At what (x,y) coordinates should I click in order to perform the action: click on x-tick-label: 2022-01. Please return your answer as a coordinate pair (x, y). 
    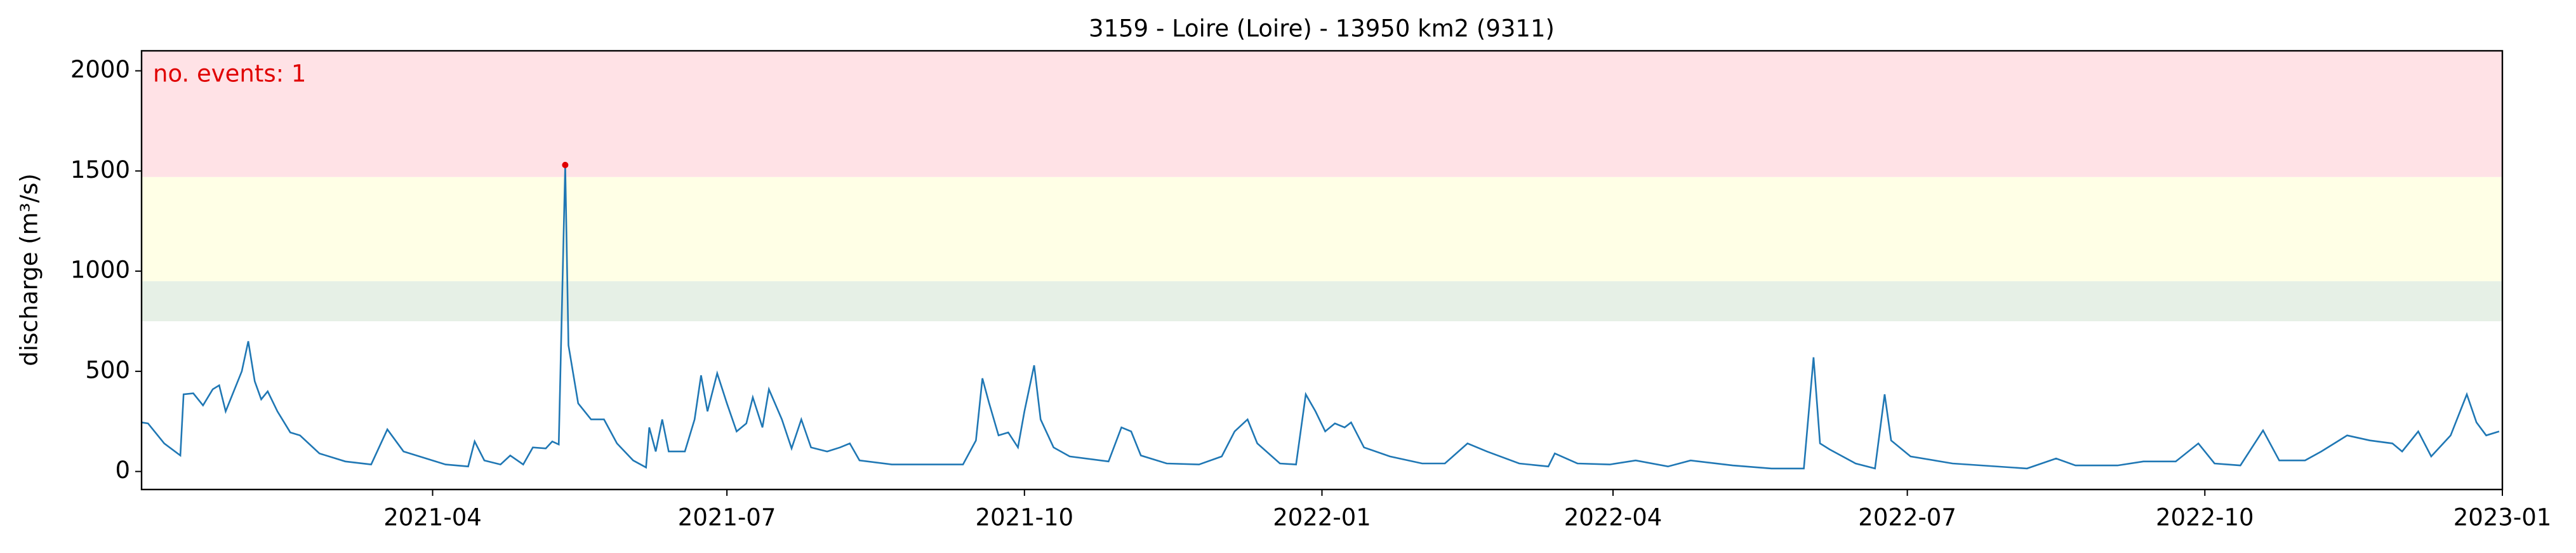
    Looking at the image, I should click on (1322, 517).